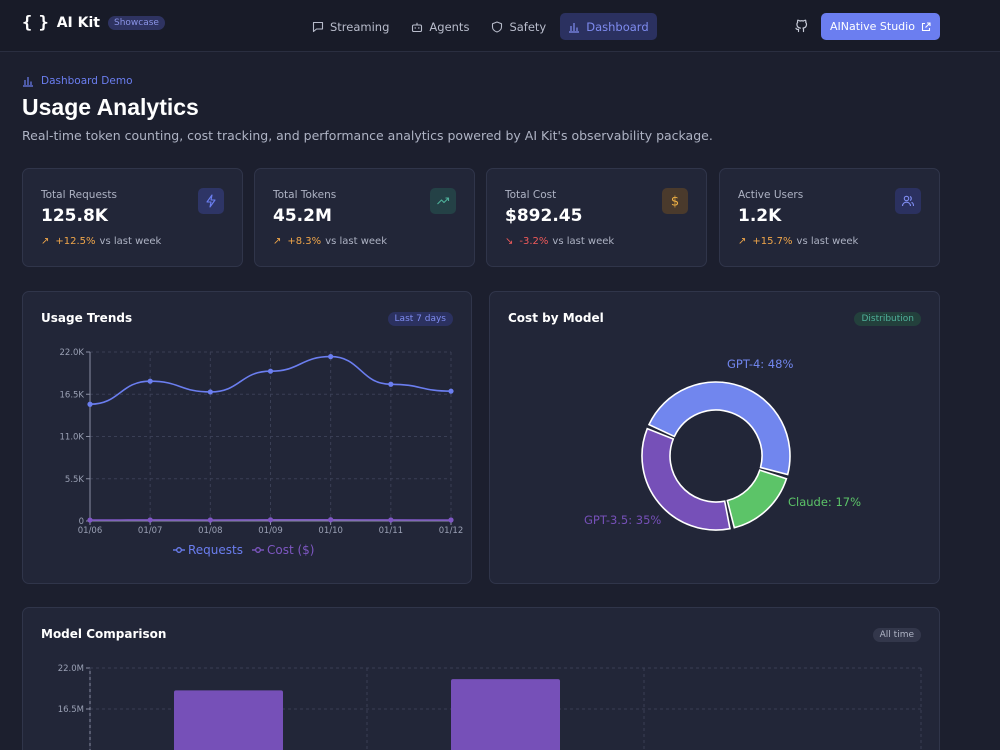 The image size is (1000, 750). Describe the element at coordinates (330, 531) in the screenshot. I see `x-tick-label: 01/10` at that location.